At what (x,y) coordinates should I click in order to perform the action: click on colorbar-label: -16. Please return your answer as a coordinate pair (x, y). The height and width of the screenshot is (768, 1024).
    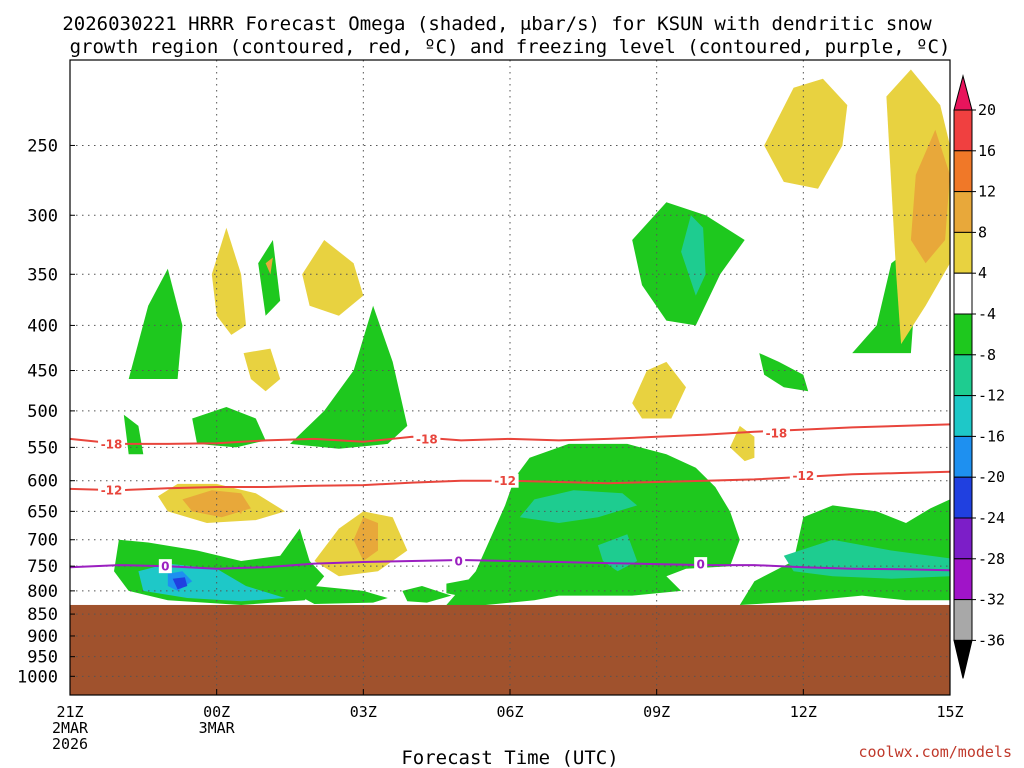
    Looking at the image, I should click on (991, 436).